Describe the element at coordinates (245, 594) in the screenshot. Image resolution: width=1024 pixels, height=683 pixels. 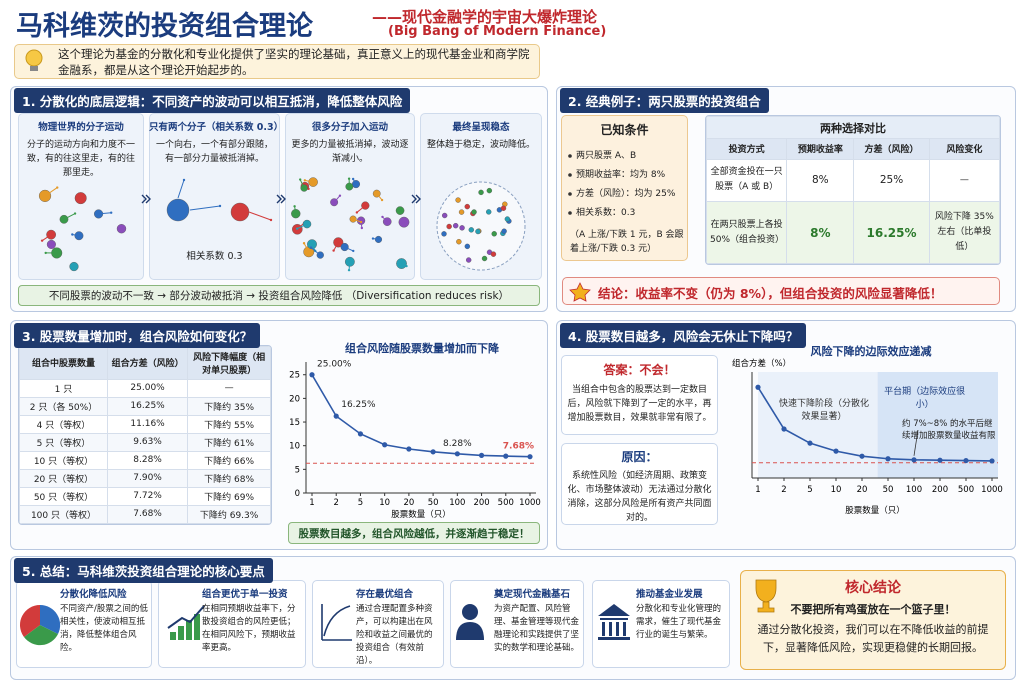
I see `point-title: 组合更优于单一投资` at that location.